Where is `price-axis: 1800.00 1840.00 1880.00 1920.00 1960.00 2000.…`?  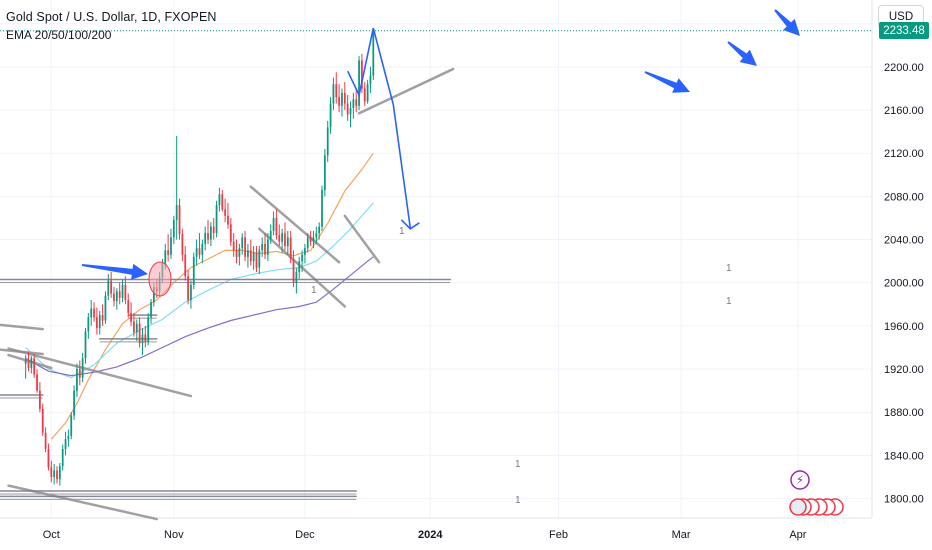
price-axis: 1800.00 1840.00 1880.00 1920.00 1960.00 2000.… is located at coordinates (904, 262).